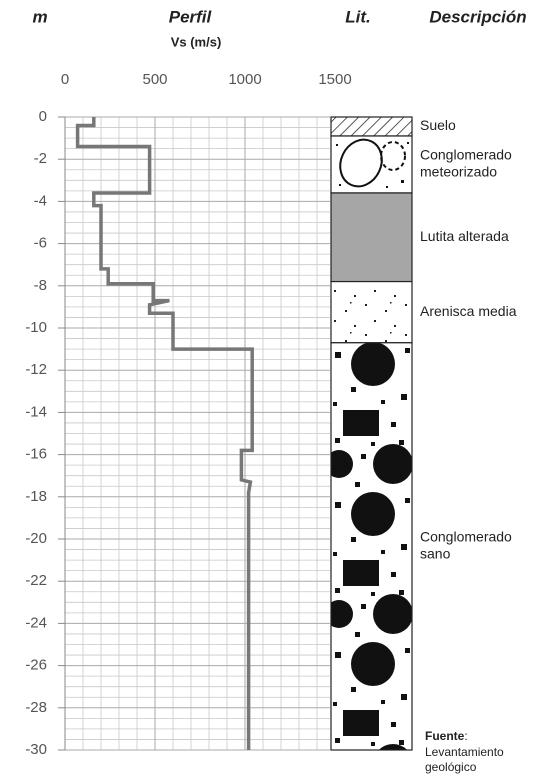 The image size is (552, 780). I want to click on y-tick-label: 0, so click(43, 116).